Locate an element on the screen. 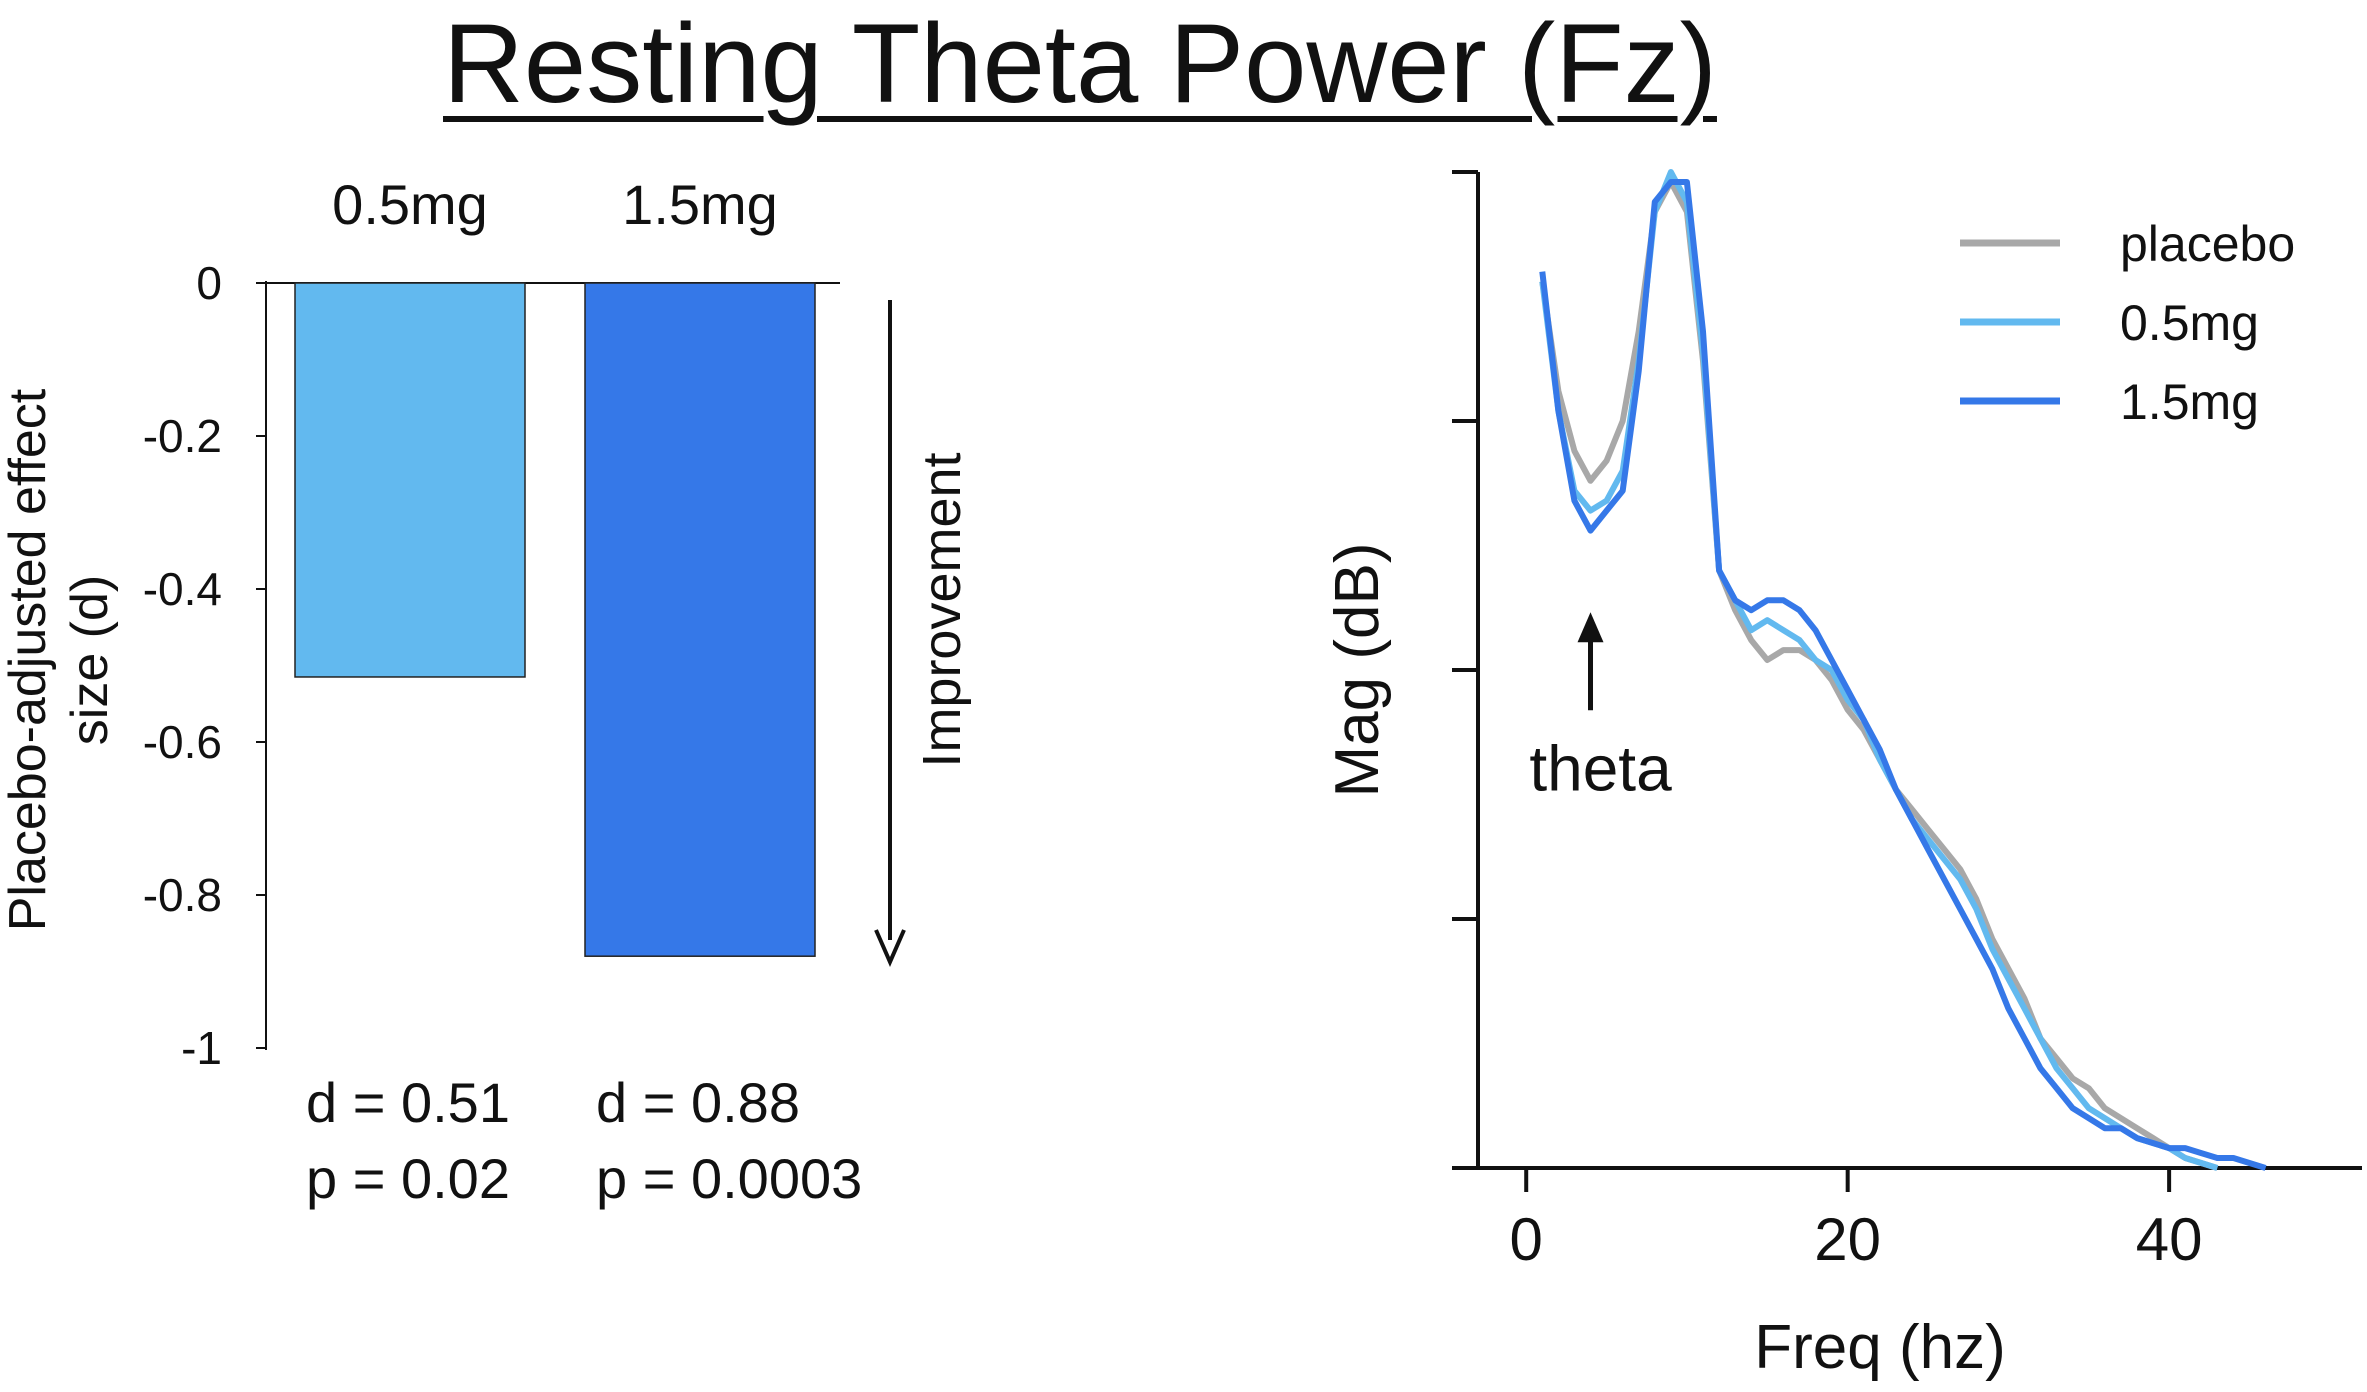 This screenshot has width=2367, height=1392. stat-d-value: d = 0.51 is located at coordinates (408, 1102).